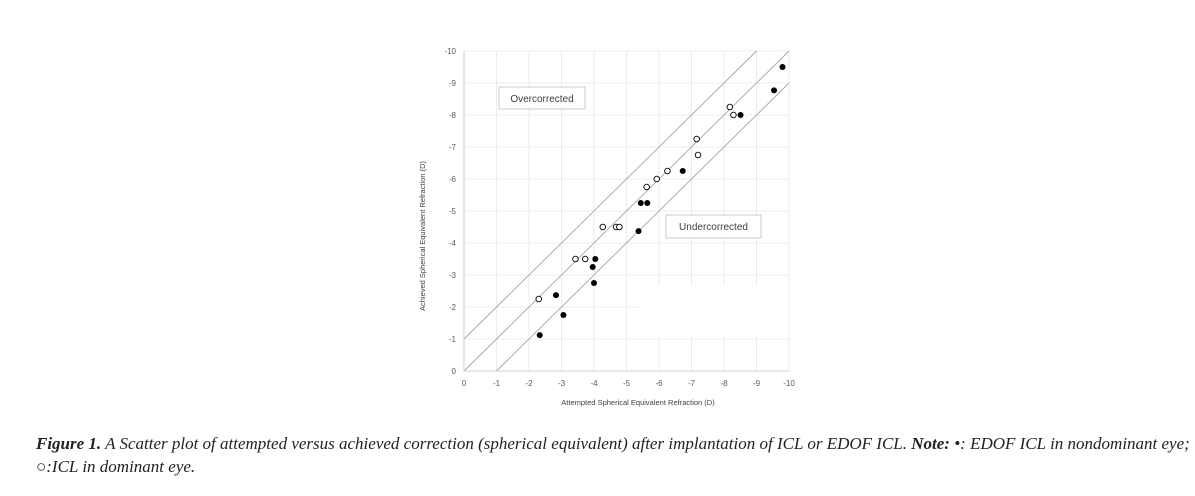  Describe the element at coordinates (529, 383) in the screenshot. I see `x-tick-label: -2` at that location.